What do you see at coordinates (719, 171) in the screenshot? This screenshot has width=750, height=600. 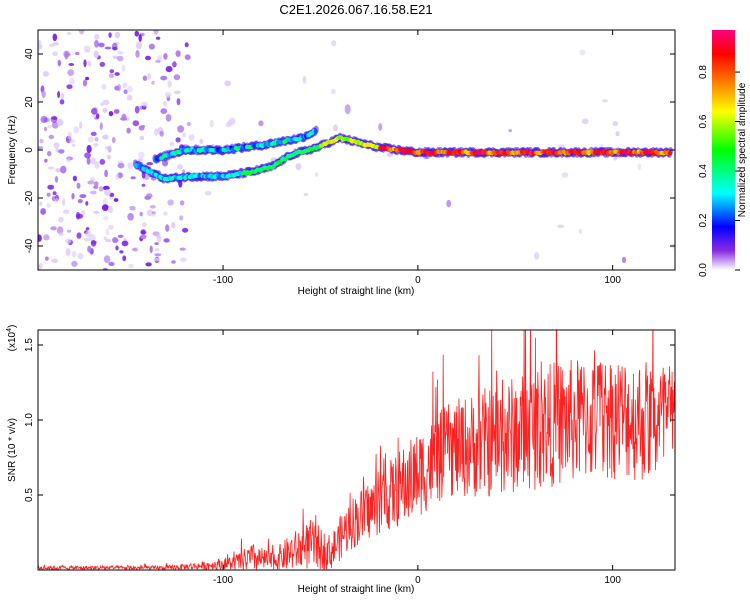 I see `colorbar-ticks: 0.0 0.2 0.4 0.6 0.8` at bounding box center [719, 171].